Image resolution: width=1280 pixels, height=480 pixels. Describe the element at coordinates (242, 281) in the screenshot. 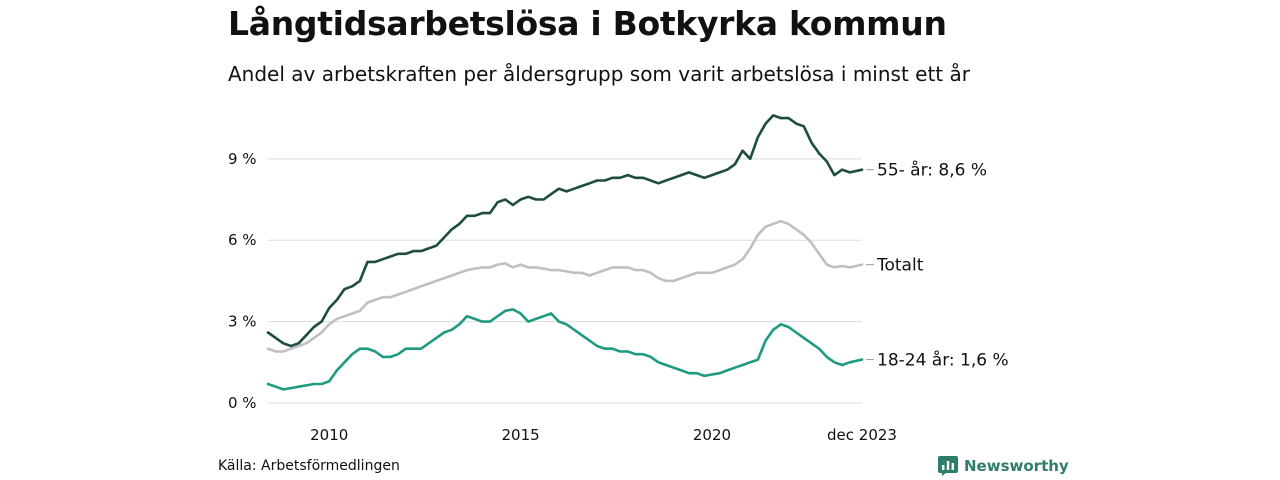

I see `y-axis-labels: 0 % 3 % 6 % 9 %` at that location.